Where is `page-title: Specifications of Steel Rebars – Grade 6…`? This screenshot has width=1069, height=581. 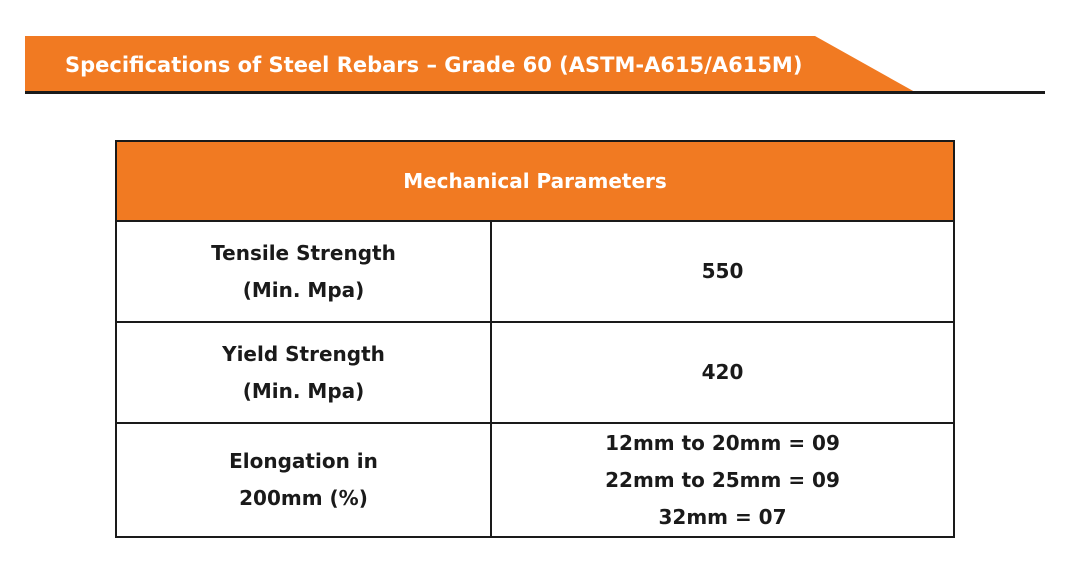 page-title: Specifications of Steel Rebars – Grade 6… is located at coordinates (434, 65).